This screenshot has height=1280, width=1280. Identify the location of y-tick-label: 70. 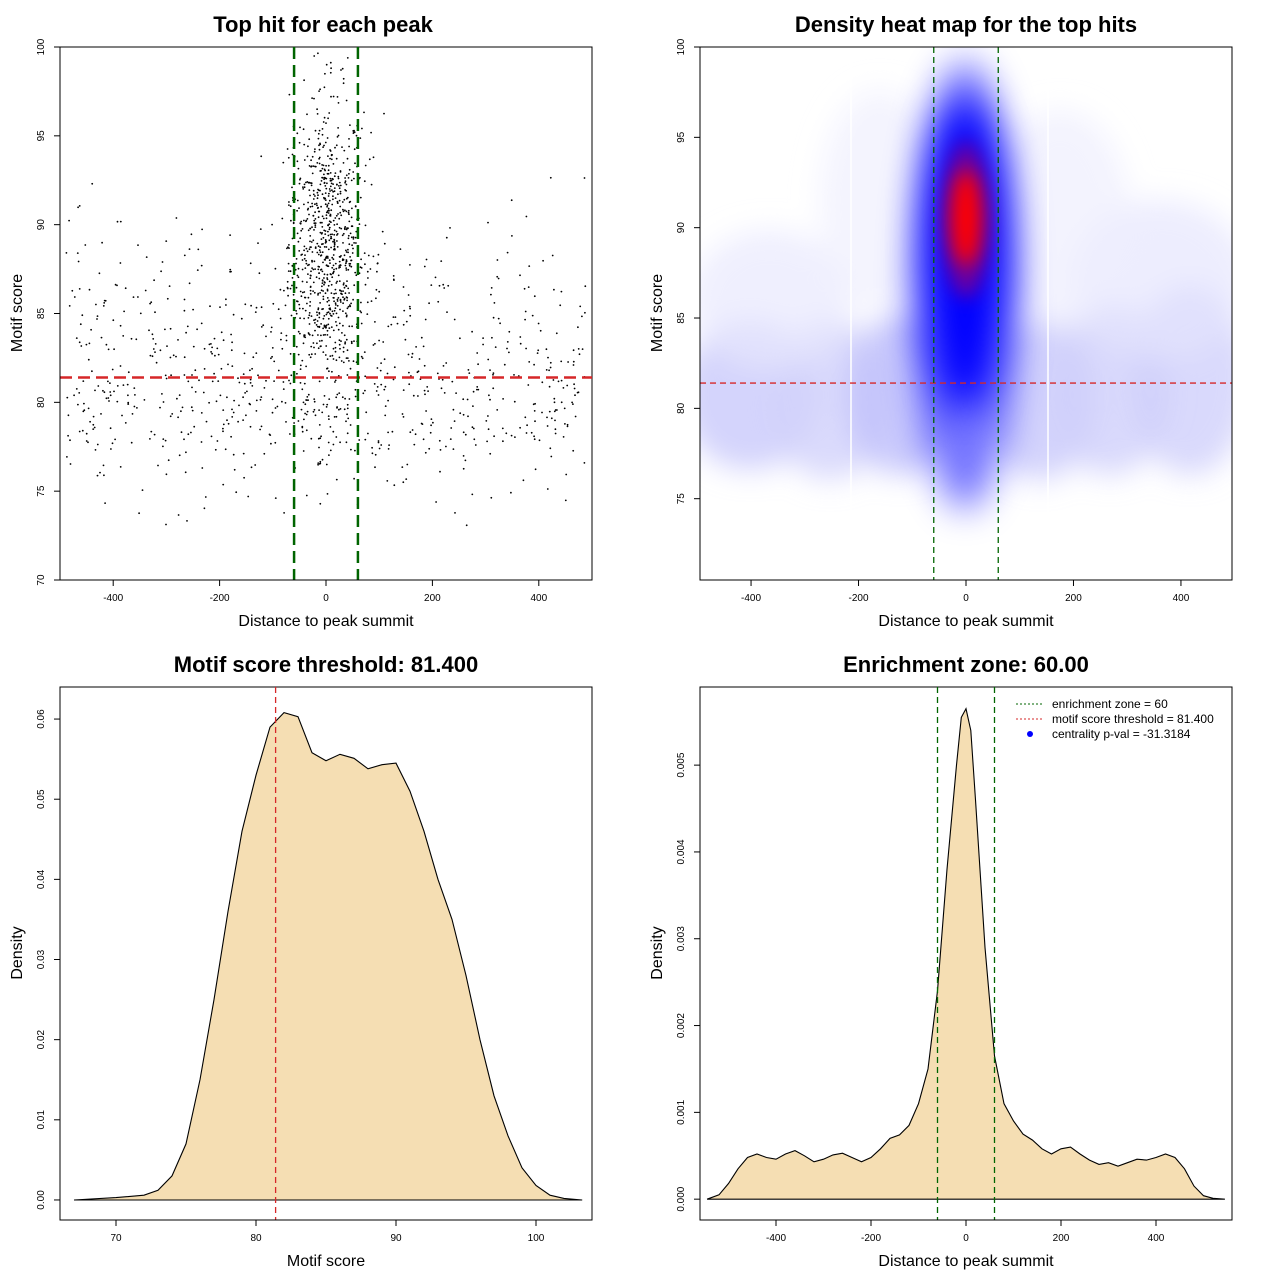
(41, 580).